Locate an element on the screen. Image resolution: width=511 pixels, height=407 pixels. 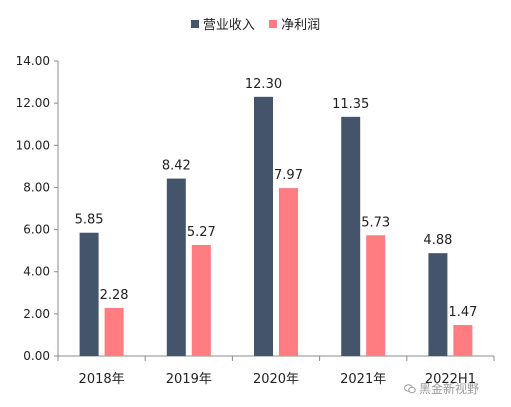
y-tick-label: 2.00 is located at coordinates (36, 314).